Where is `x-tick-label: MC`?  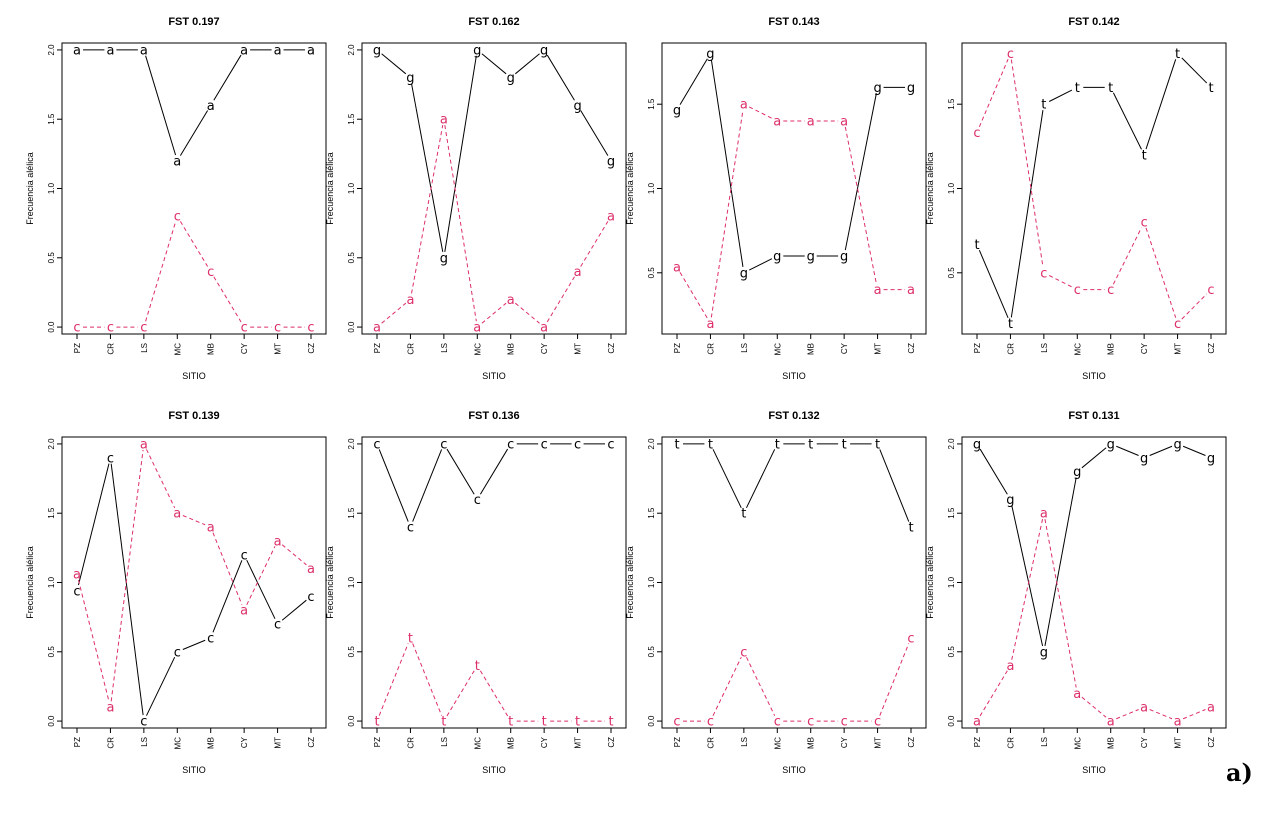 x-tick-label: MC is located at coordinates (777, 743).